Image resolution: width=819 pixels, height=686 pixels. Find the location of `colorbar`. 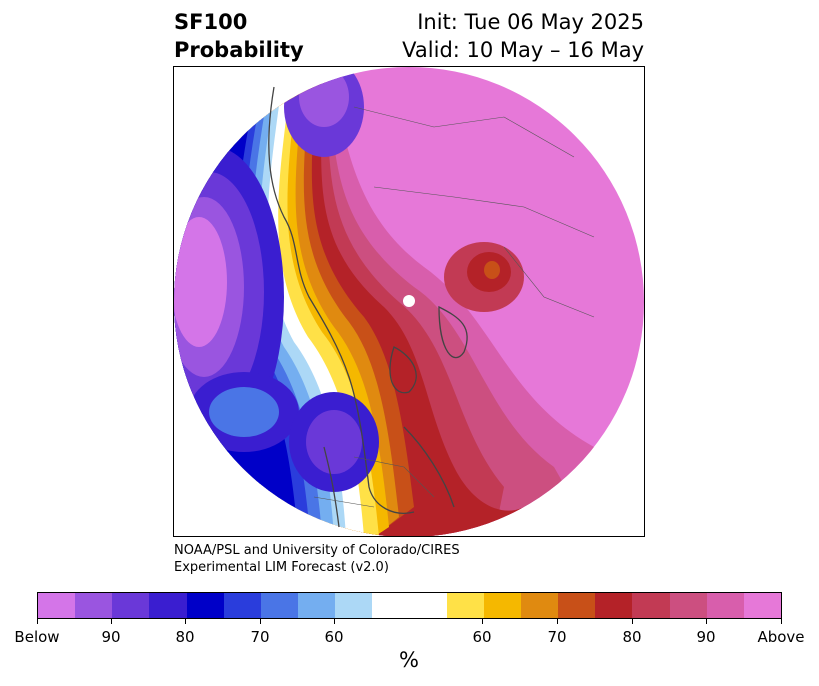

colorbar is located at coordinates (409, 605).